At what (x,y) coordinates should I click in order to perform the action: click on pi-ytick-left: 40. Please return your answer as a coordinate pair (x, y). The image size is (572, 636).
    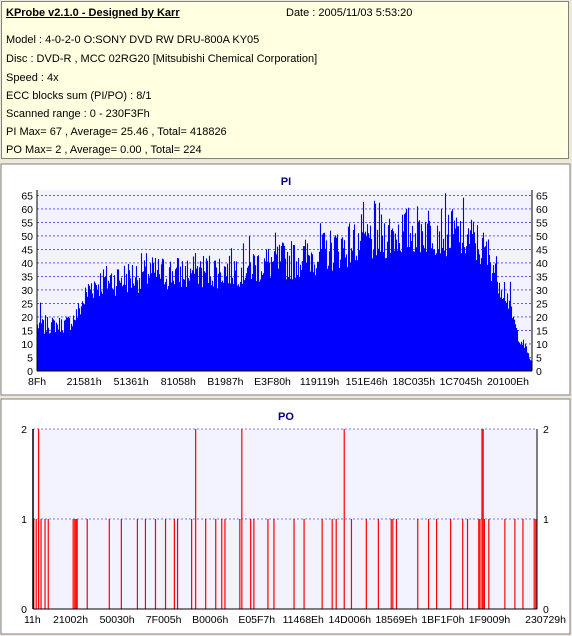
    Looking at the image, I should click on (27, 264).